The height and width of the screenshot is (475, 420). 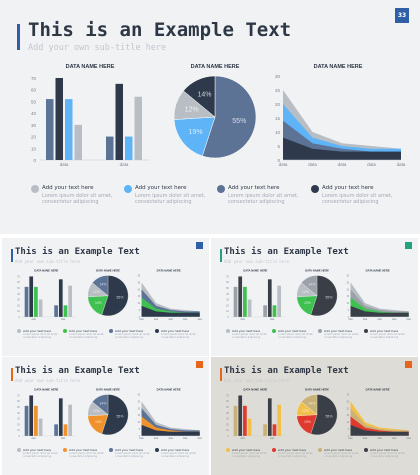 I want to click on bar-y-tick-label: 10, so click(x=227, y=312).